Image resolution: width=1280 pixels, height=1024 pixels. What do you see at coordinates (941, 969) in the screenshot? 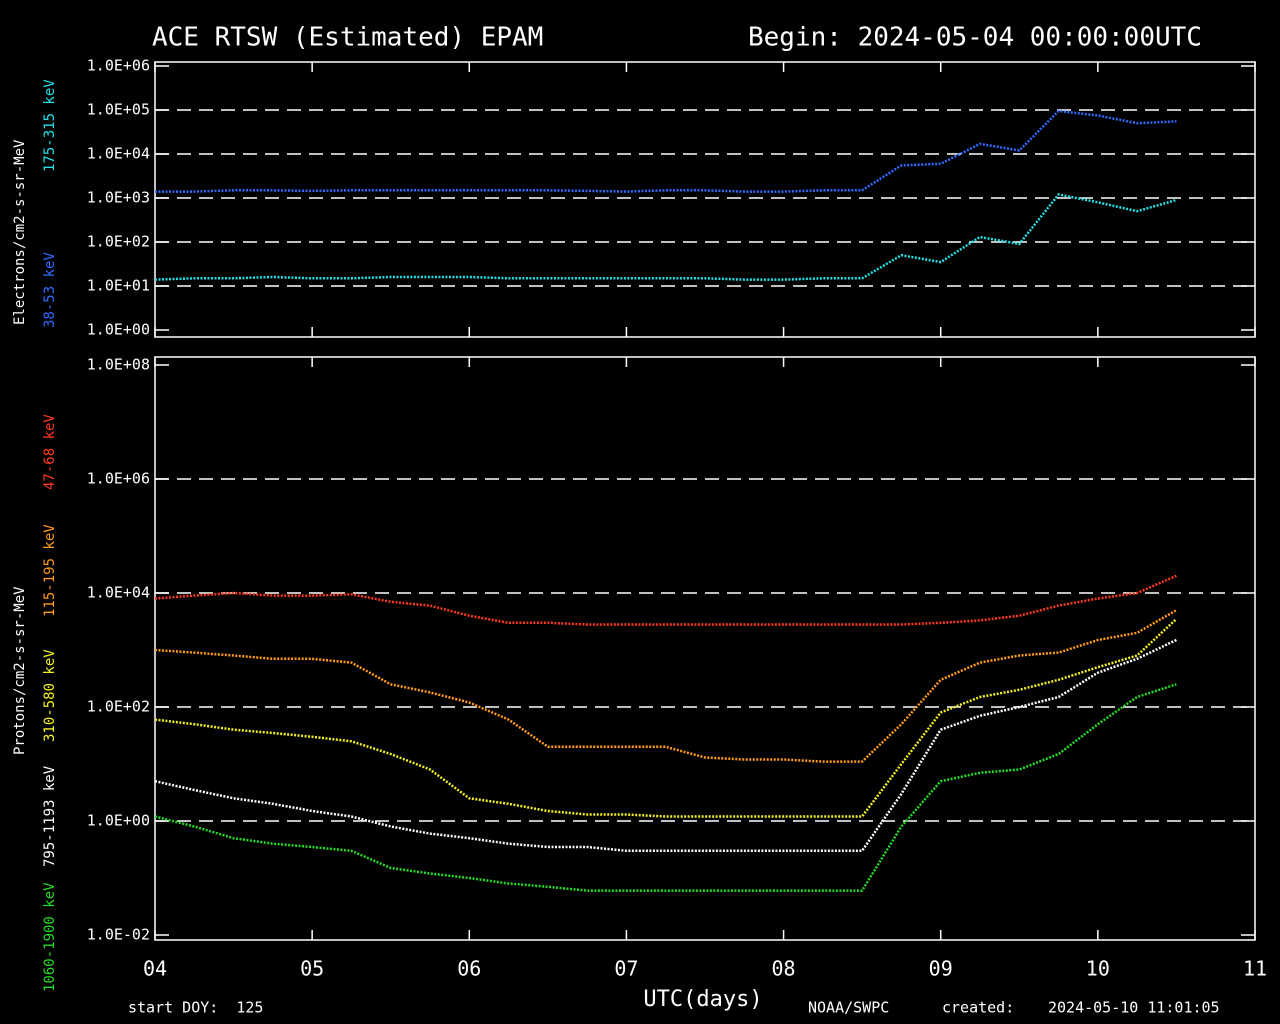
I see `x-tick-label: 09` at bounding box center [941, 969].